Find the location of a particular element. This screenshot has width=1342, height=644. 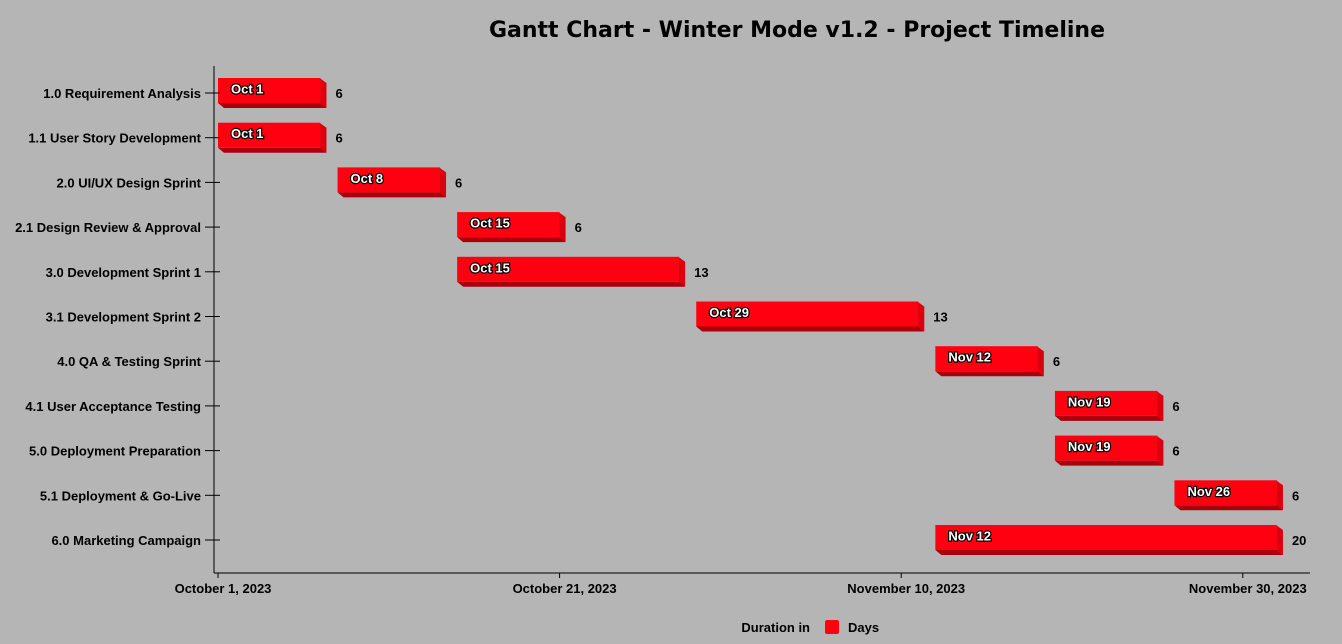

category-label: 2.1 Design Review & Approval is located at coordinates (108, 227).